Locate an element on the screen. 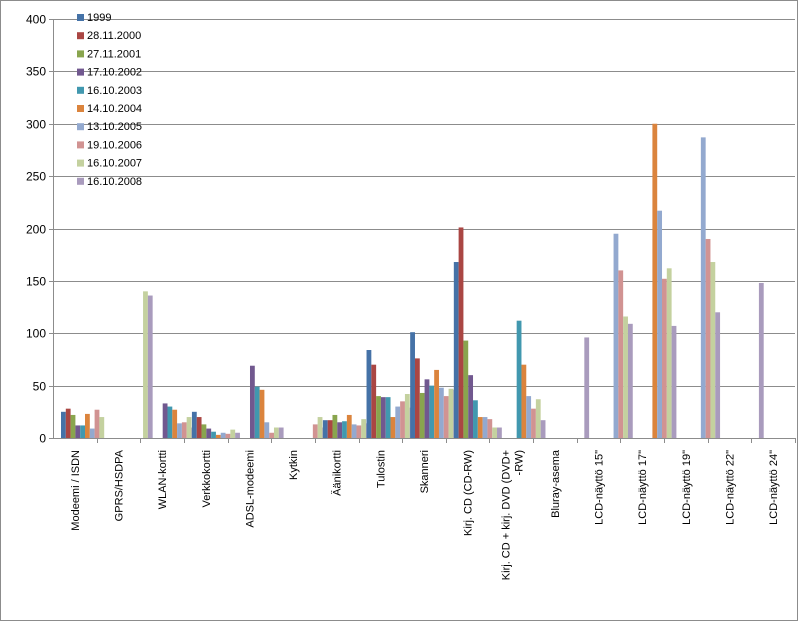 This screenshot has width=798, height=621. y-tick-label: 300 is located at coordinates (36, 125).